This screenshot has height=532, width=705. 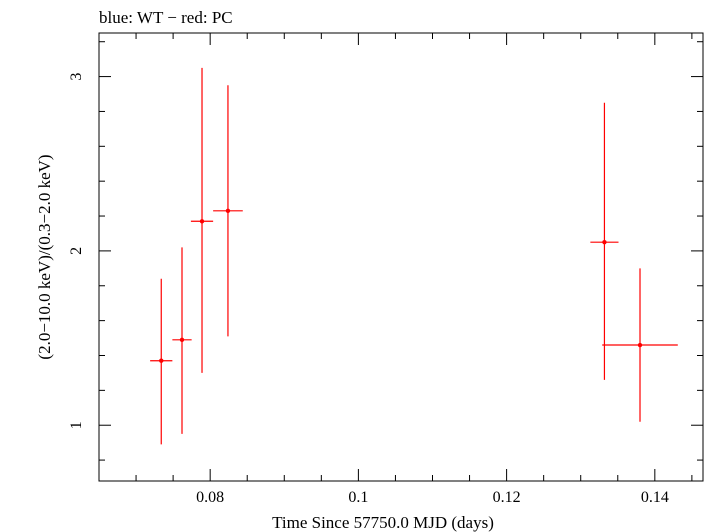 I want to click on x-tick-label: 0.12, so click(x=507, y=497).